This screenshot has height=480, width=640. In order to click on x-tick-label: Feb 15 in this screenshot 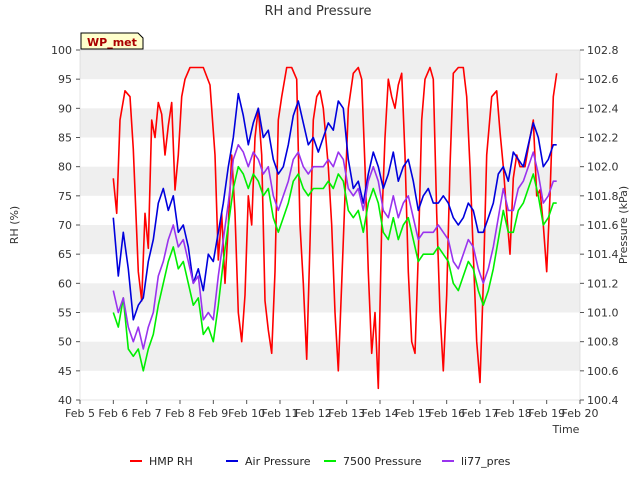, I will do `click(413, 413)`.